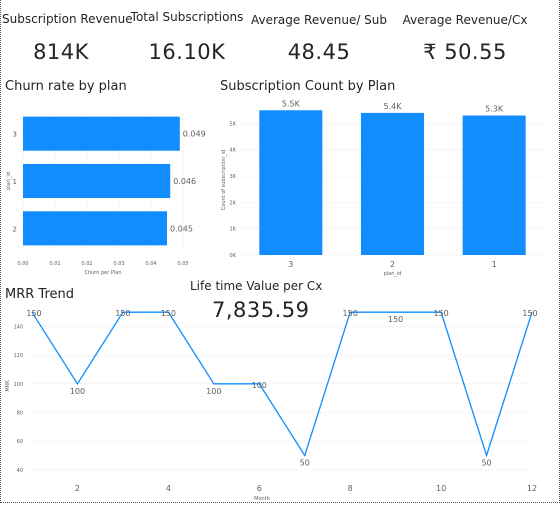  I want to click on kpi-subscription-revenue: Subscription Revenue 814K, so click(67, 38).